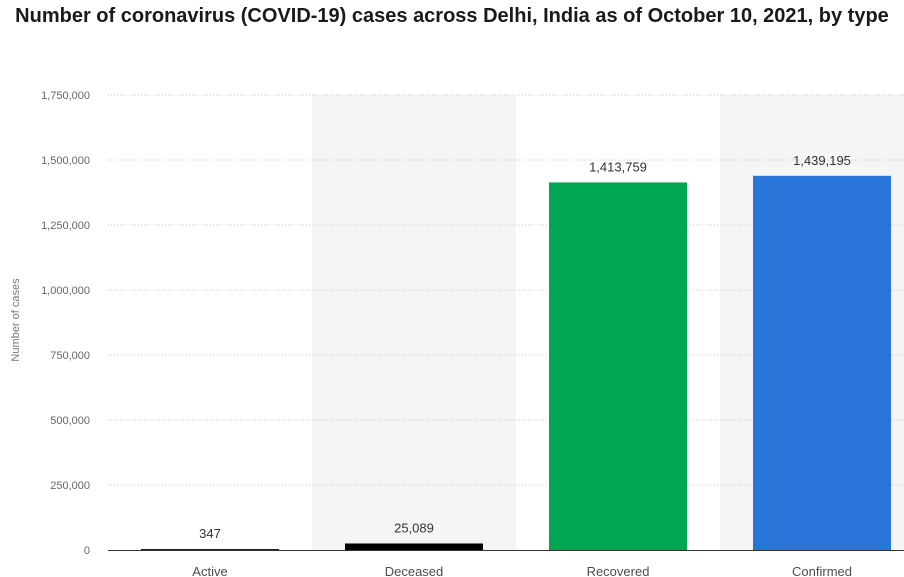 This screenshot has width=904, height=577. Describe the element at coordinates (822, 570) in the screenshot. I see `category-label-confirmed: Confirmed` at that location.